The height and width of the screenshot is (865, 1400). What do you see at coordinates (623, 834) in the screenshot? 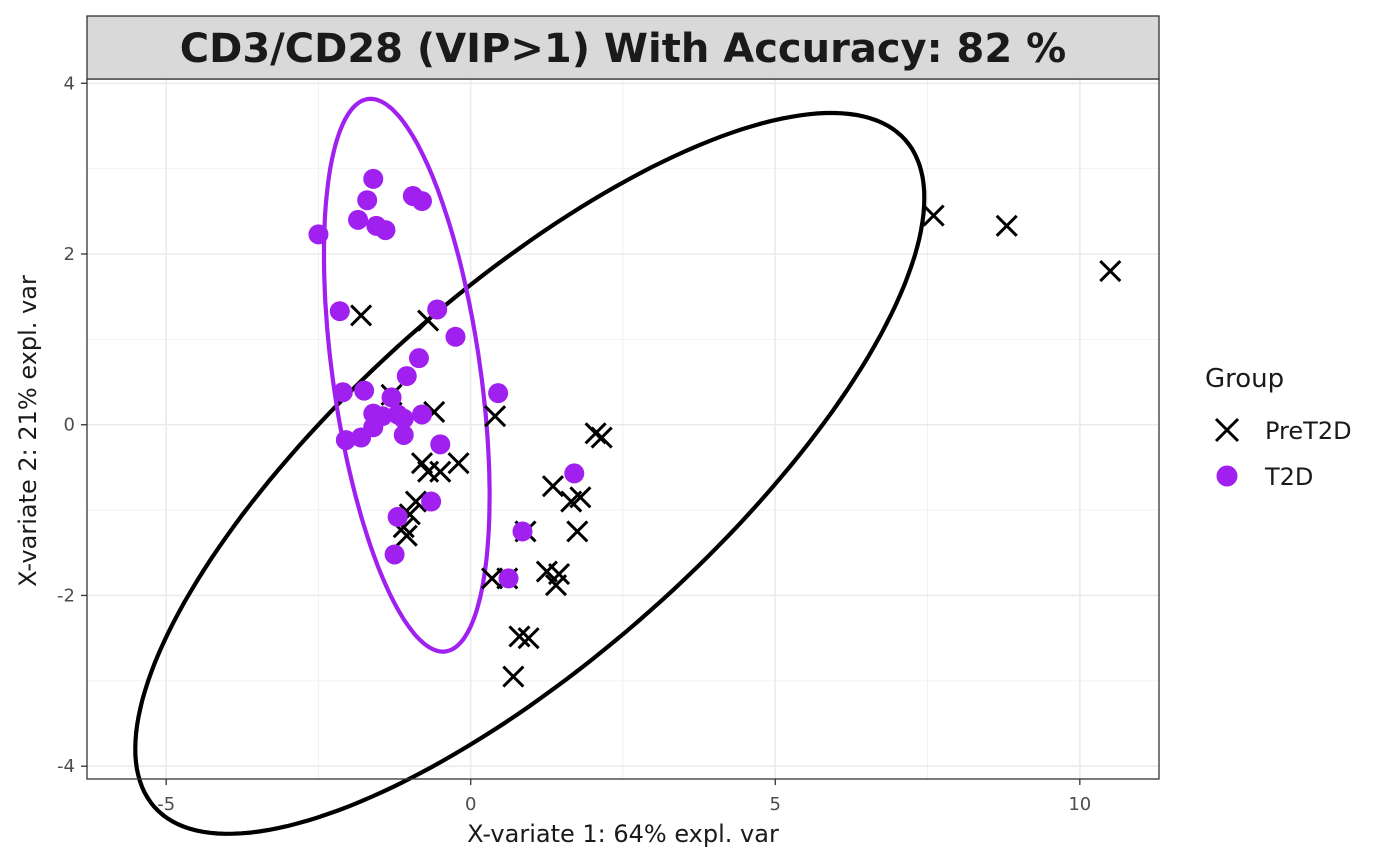
I see `x-axis-title: X-variate 1: 64% expl. var` at bounding box center [623, 834].